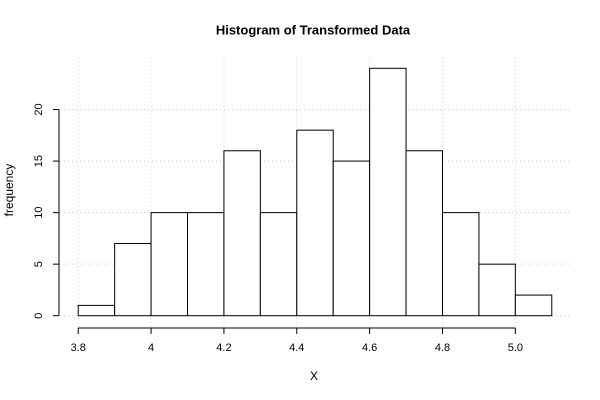 The height and width of the screenshot is (400, 600). What do you see at coordinates (78, 348) in the screenshot?
I see `x-tick-label: 3.8` at bounding box center [78, 348].